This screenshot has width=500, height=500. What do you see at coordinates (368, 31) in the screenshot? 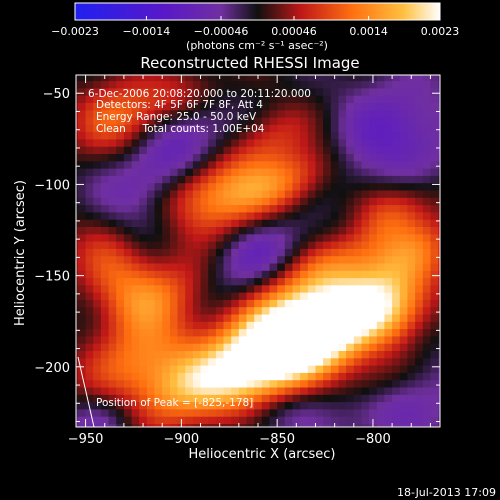
I see `colorbar-tick-label: 0.0014` at bounding box center [368, 31].